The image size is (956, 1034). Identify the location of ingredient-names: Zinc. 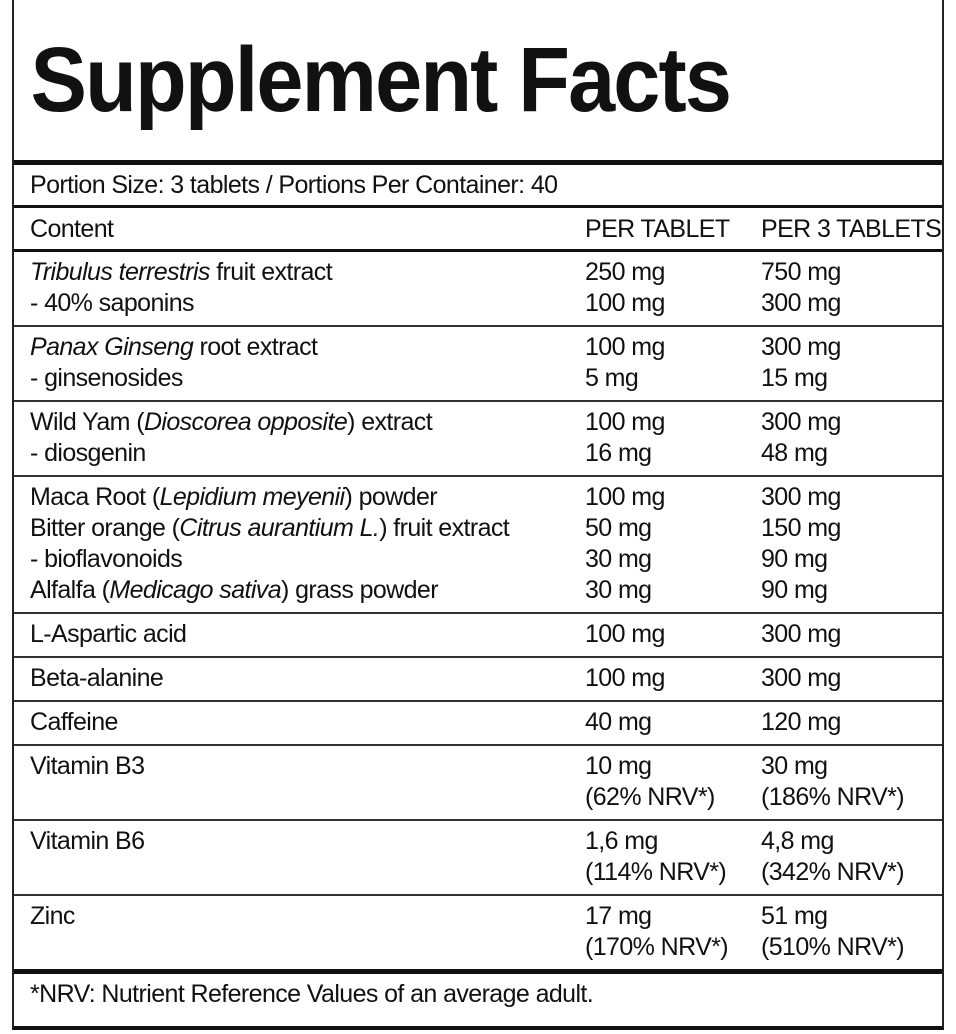
(299, 932).